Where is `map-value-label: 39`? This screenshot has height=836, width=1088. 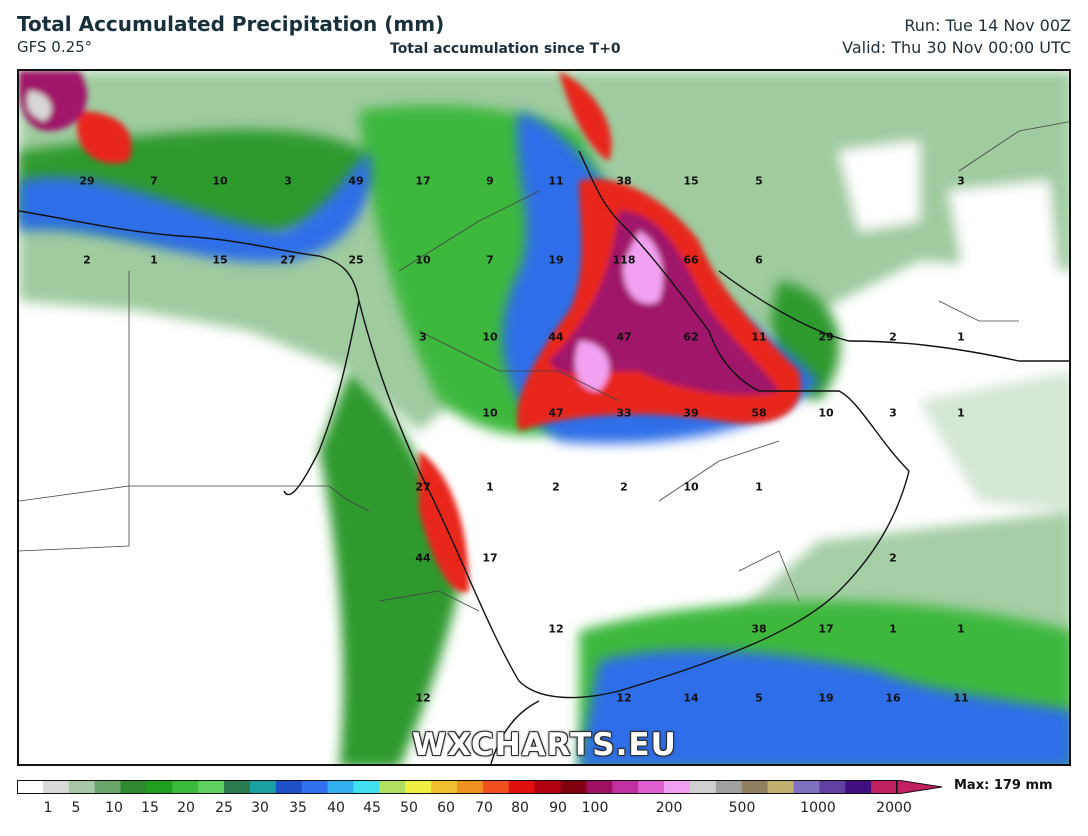 map-value-label: 39 is located at coordinates (691, 413).